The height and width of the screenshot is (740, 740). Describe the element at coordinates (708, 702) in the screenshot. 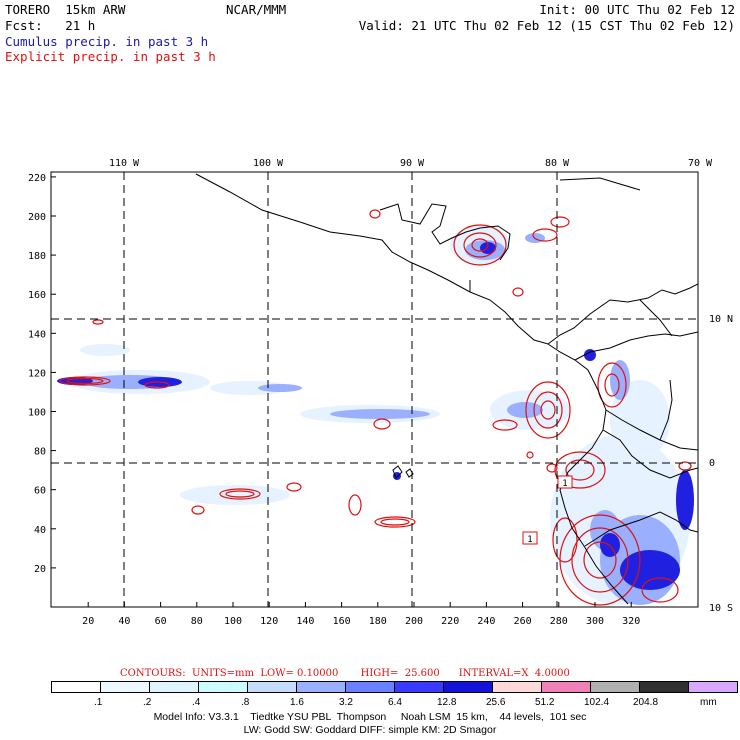

I see `color-scale-unit: mm` at that location.